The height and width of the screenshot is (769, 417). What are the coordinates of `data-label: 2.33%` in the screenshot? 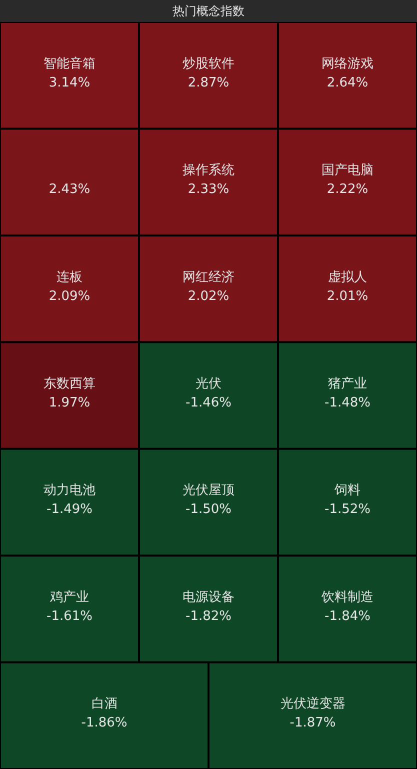 It's located at (209, 190).